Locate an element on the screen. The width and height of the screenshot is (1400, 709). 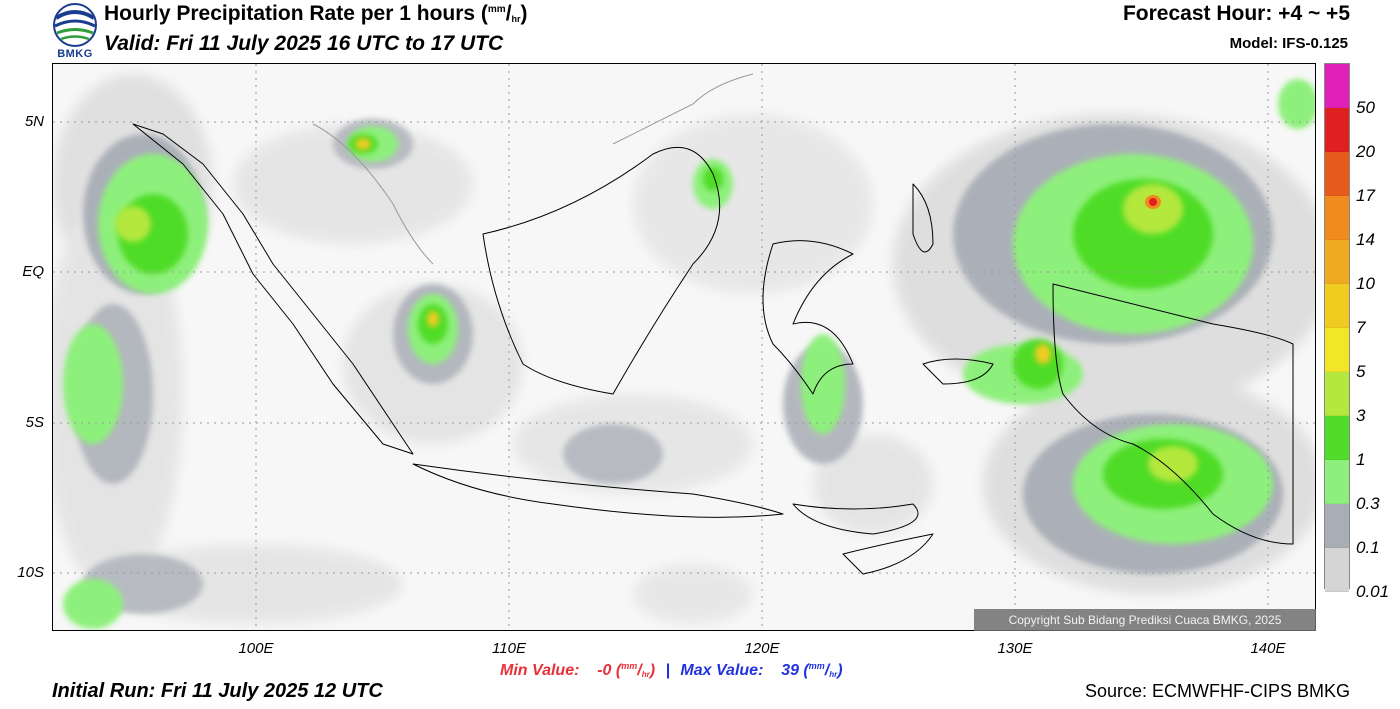
lon-label-110e: 110E is located at coordinates (509, 648).